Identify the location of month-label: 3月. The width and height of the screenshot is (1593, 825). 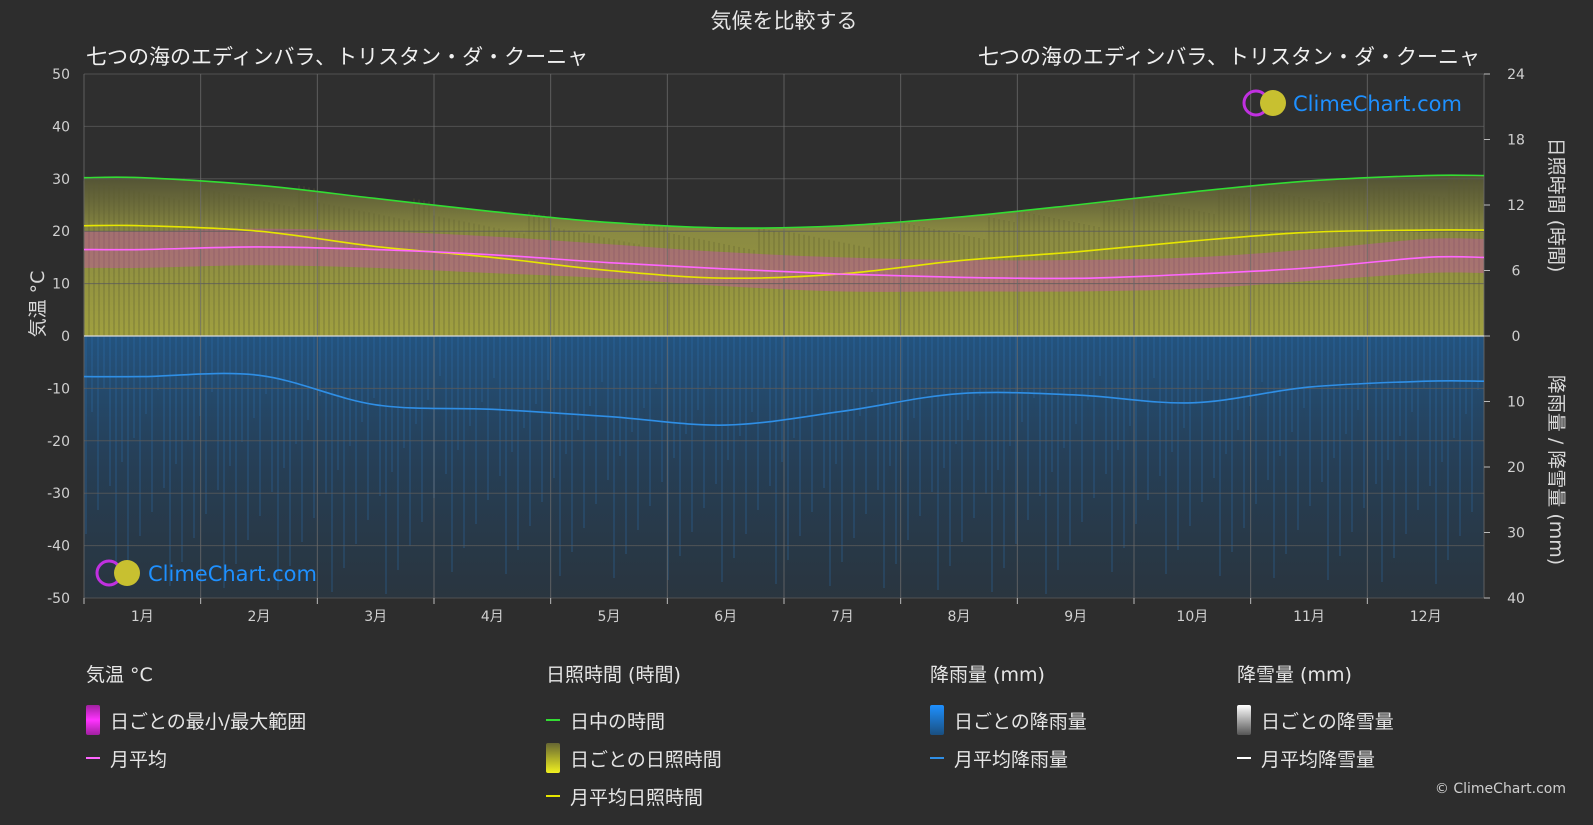
(375, 617).